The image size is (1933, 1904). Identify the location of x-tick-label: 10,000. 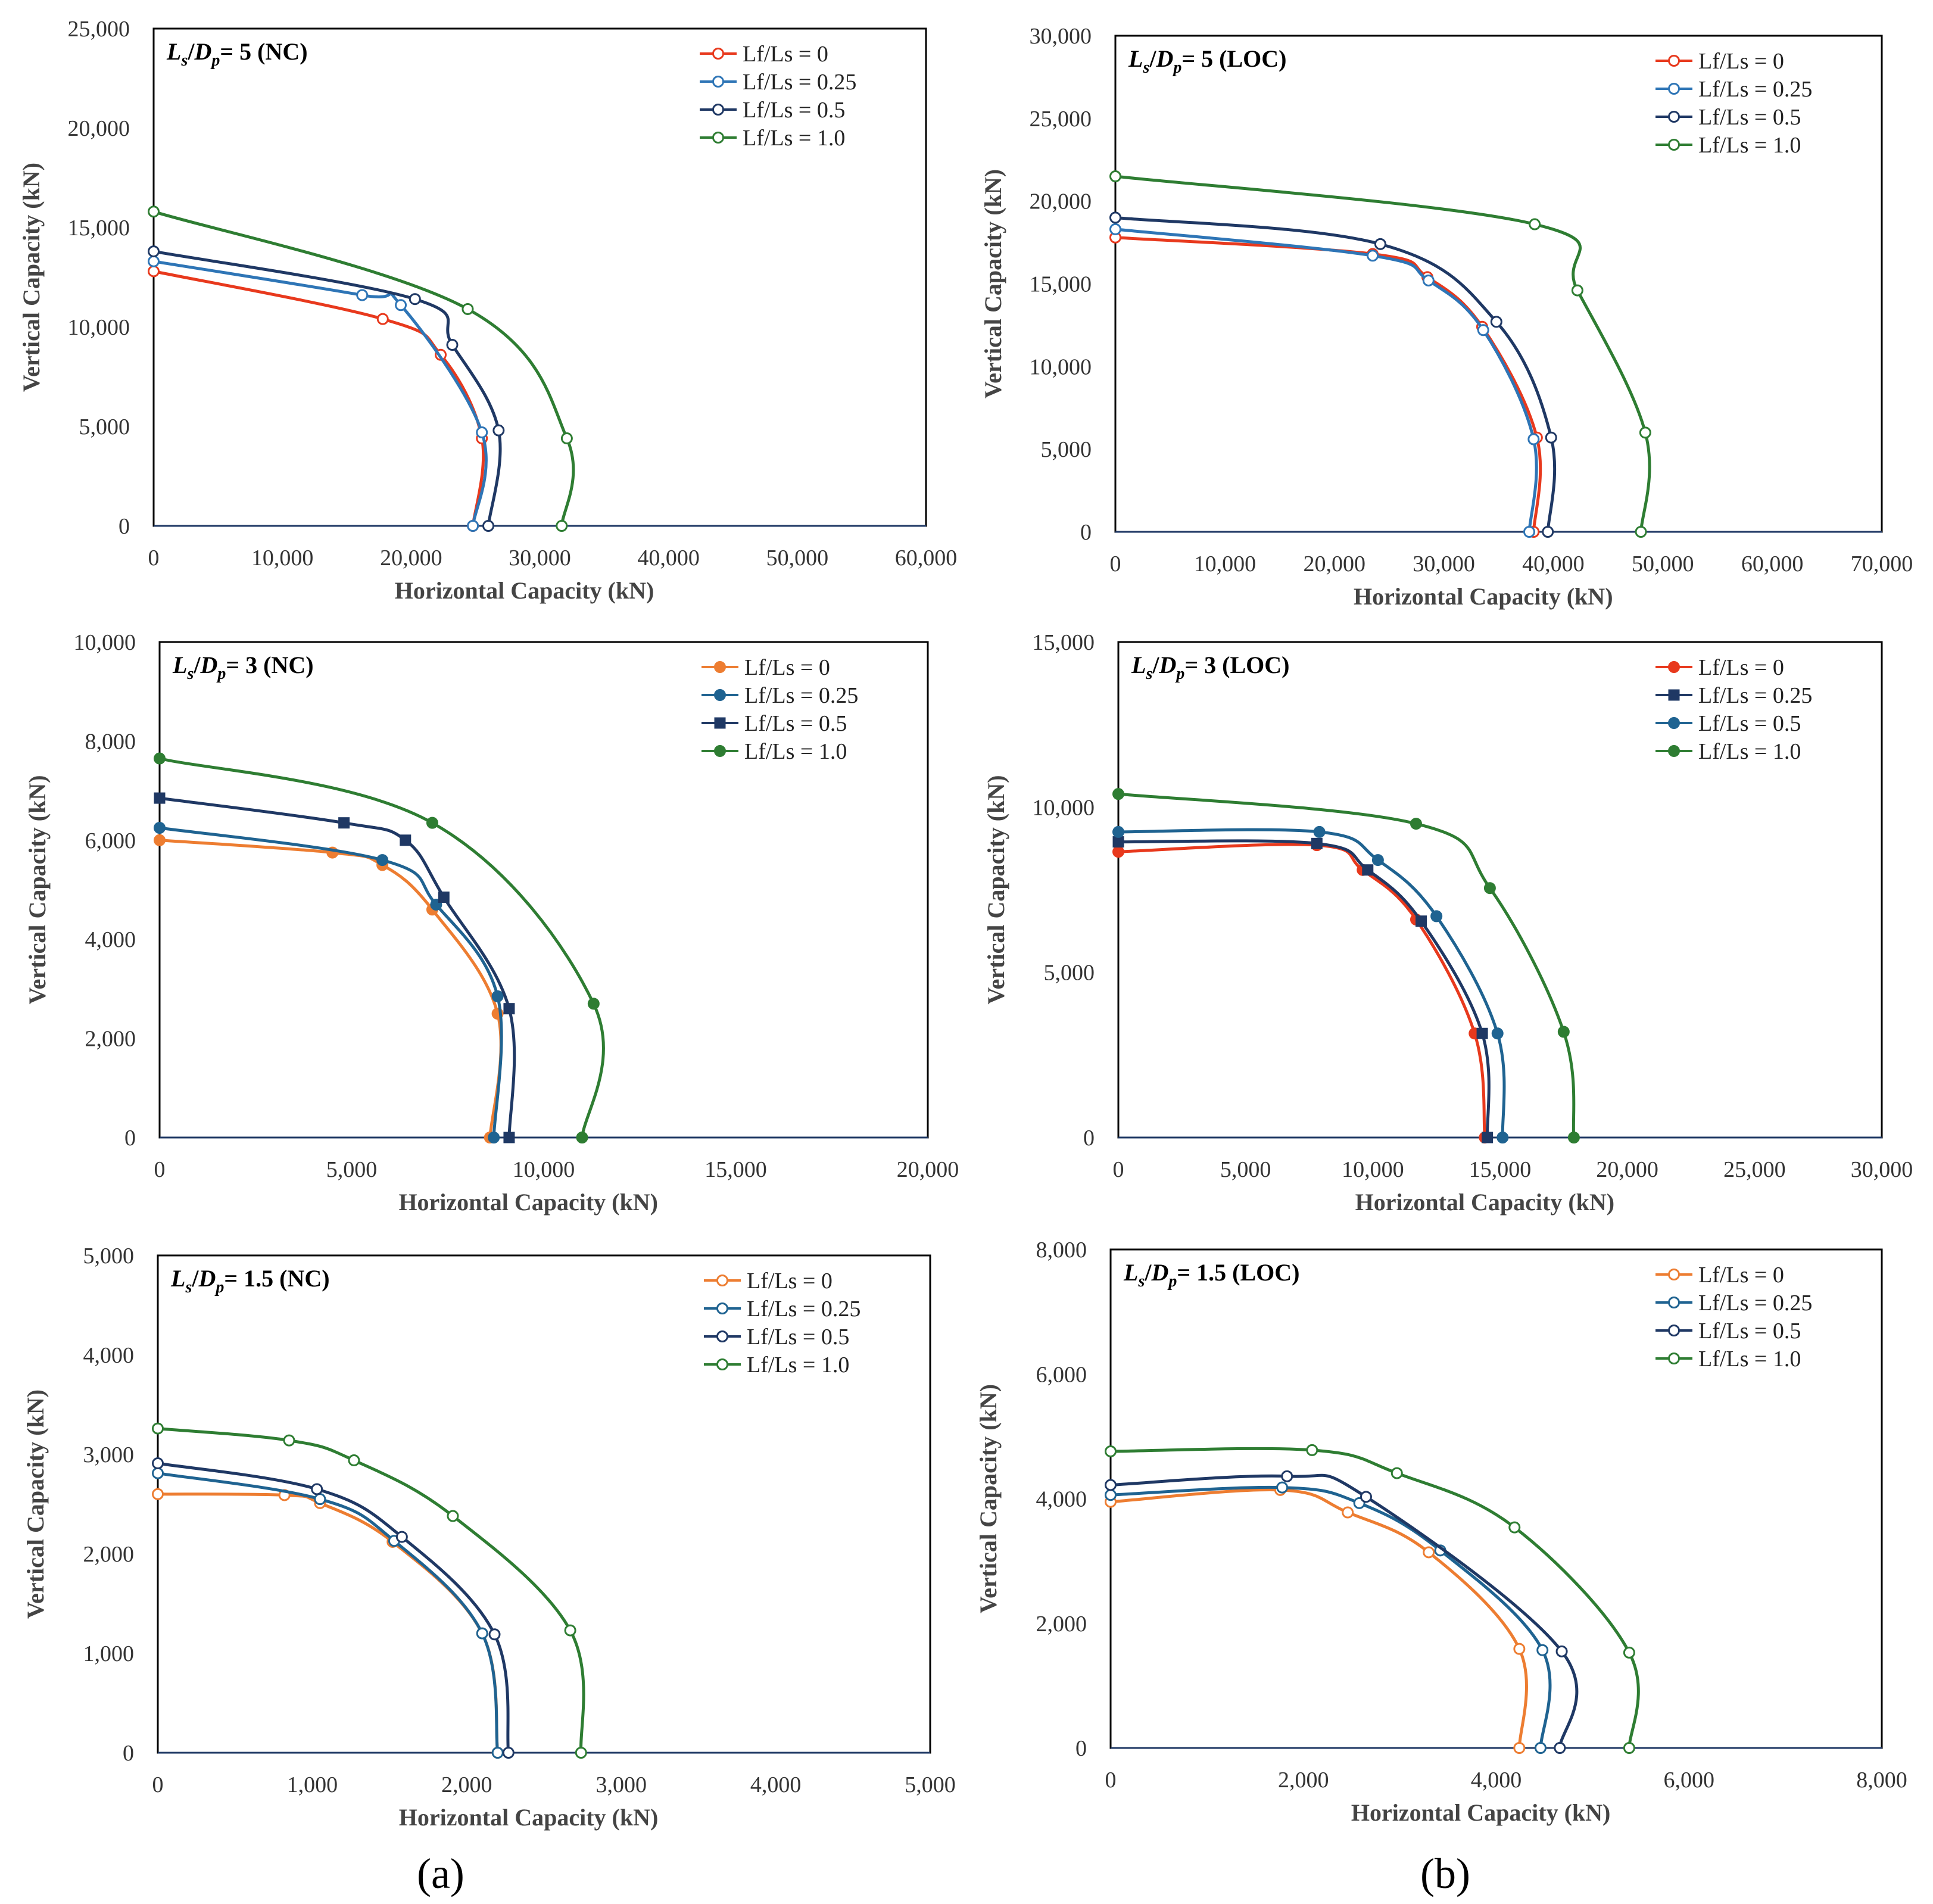
(282, 558).